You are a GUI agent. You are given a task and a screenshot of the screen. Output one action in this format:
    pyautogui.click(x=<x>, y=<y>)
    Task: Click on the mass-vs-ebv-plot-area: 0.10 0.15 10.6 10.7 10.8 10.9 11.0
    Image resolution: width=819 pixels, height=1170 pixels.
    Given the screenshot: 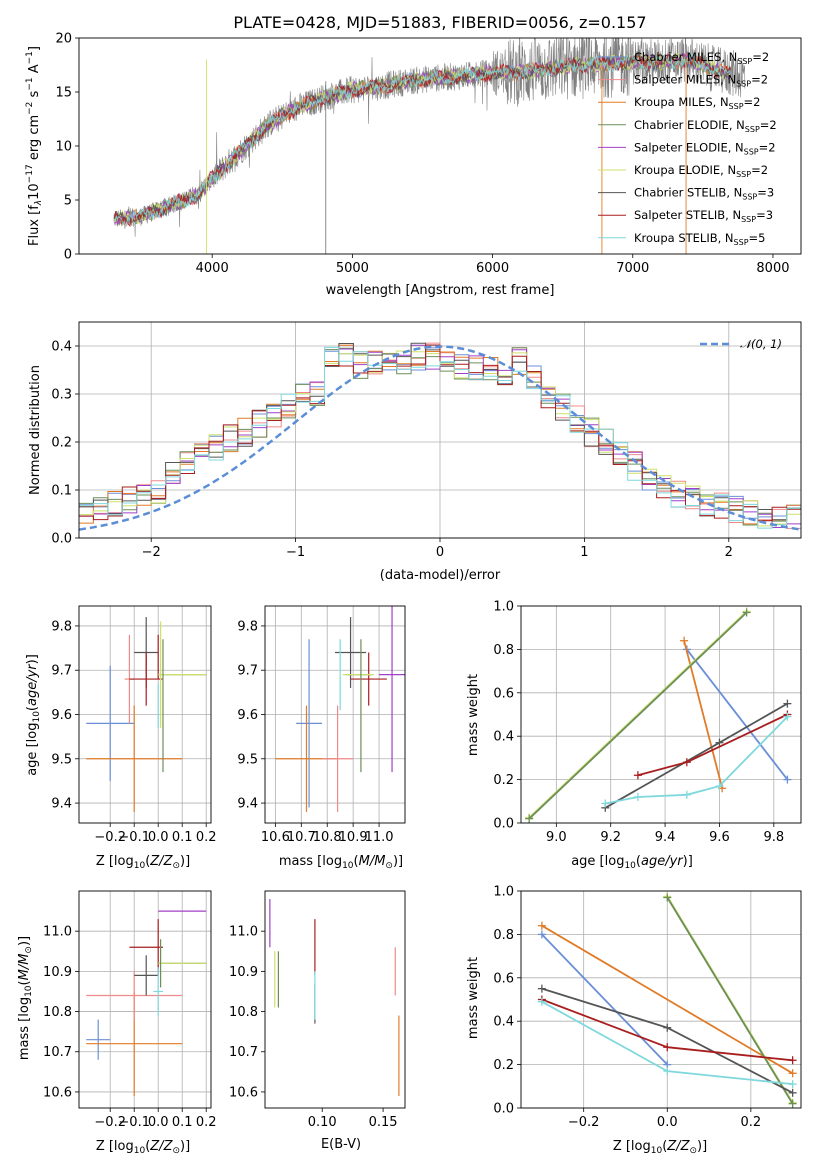 What is the action you would take?
    pyautogui.click(x=317, y=1010)
    